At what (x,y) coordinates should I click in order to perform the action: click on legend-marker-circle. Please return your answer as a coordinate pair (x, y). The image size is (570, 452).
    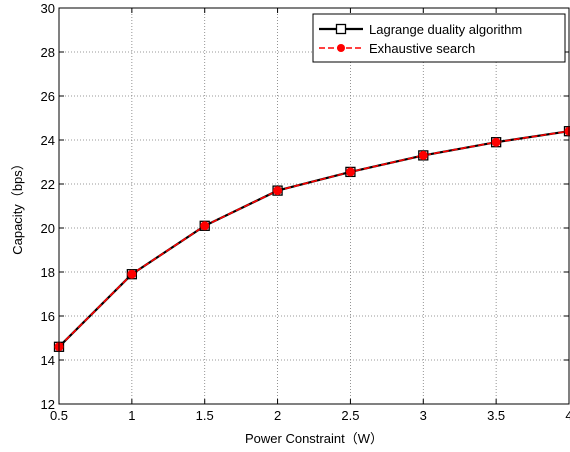
    Looking at the image, I should click on (341, 48).